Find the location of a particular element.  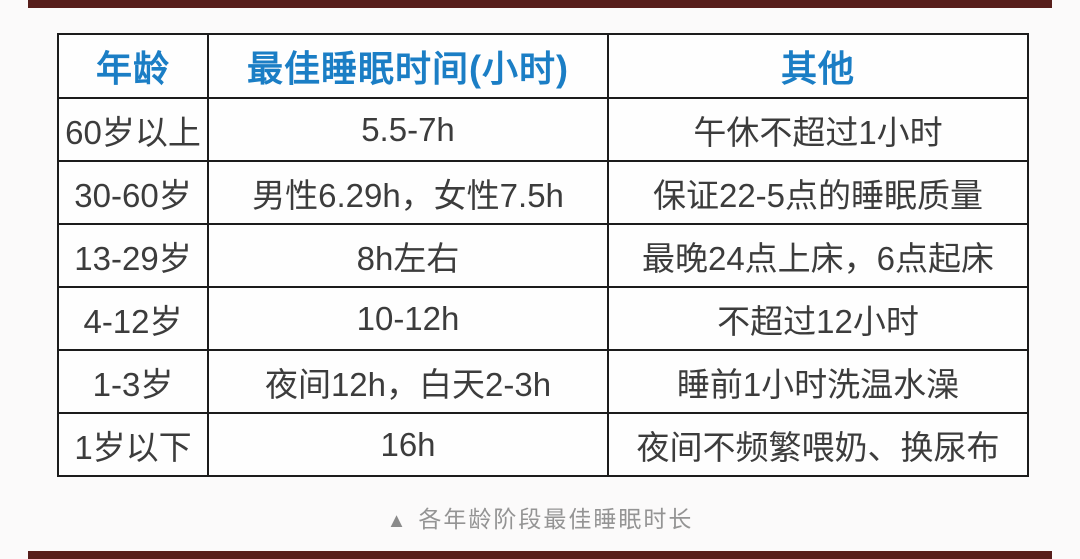

figure-caption-text: 各年龄阶段最佳睡眠时长 is located at coordinates (556, 519).